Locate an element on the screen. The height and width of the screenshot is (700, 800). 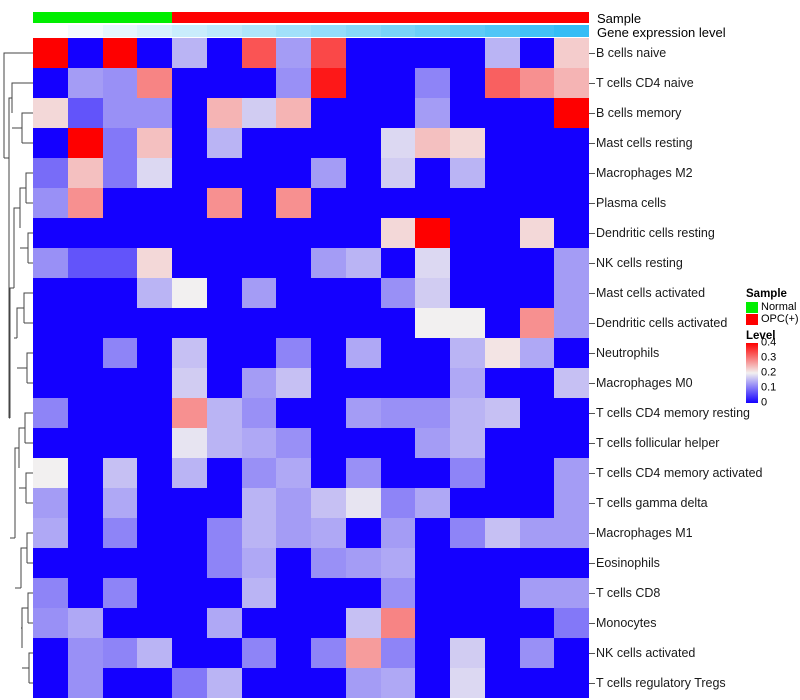
row-label: T cells CD4 naive is located at coordinates (645, 83).